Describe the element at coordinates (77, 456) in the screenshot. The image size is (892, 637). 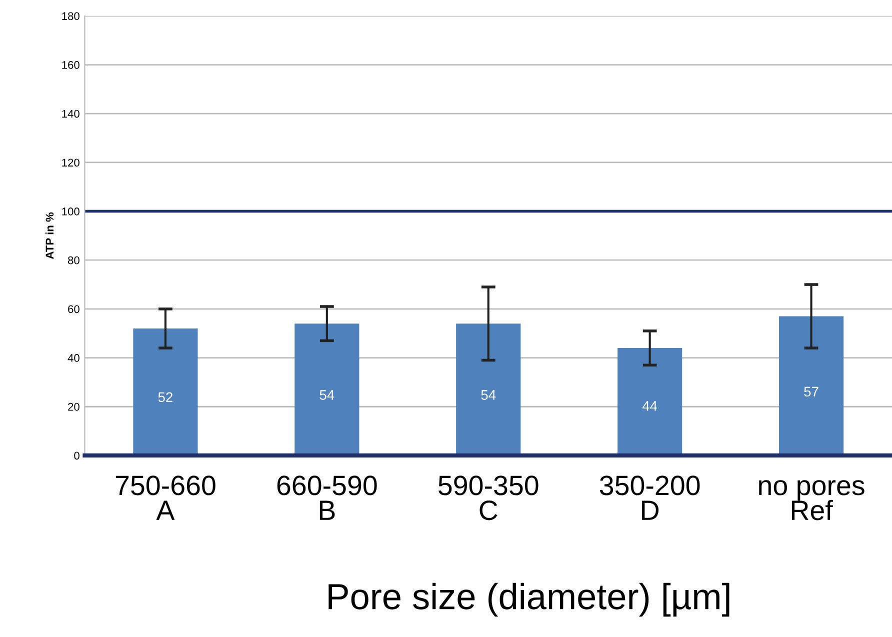
I see `y-tick-label: 0` at that location.